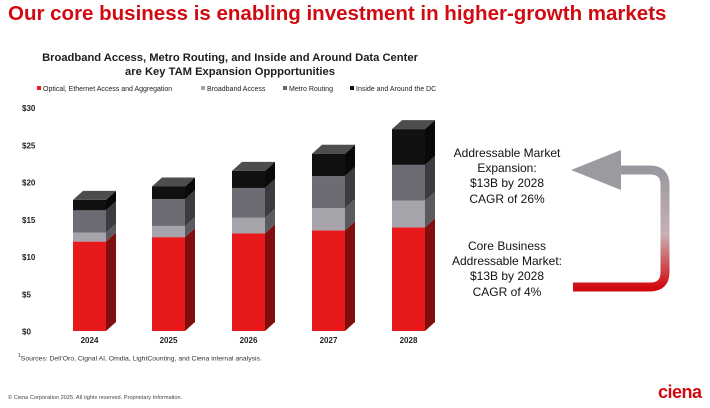  What do you see at coordinates (29, 145) in the screenshot?
I see `y-tick-label: $25` at bounding box center [29, 145].